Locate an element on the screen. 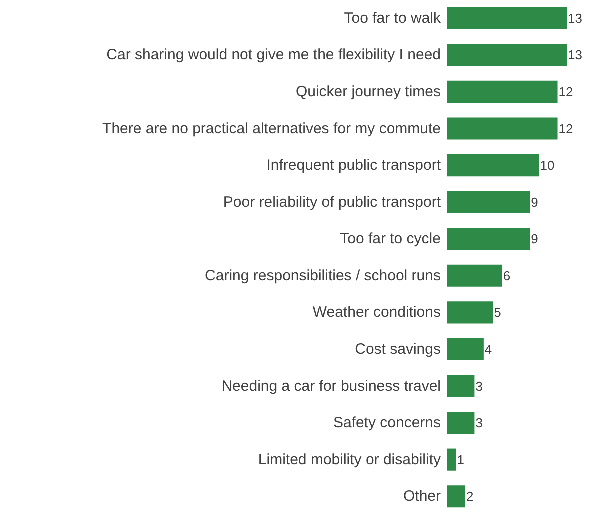  y-tick-label: There are no practical alternatives for my commute is located at coordinates (271, 129).